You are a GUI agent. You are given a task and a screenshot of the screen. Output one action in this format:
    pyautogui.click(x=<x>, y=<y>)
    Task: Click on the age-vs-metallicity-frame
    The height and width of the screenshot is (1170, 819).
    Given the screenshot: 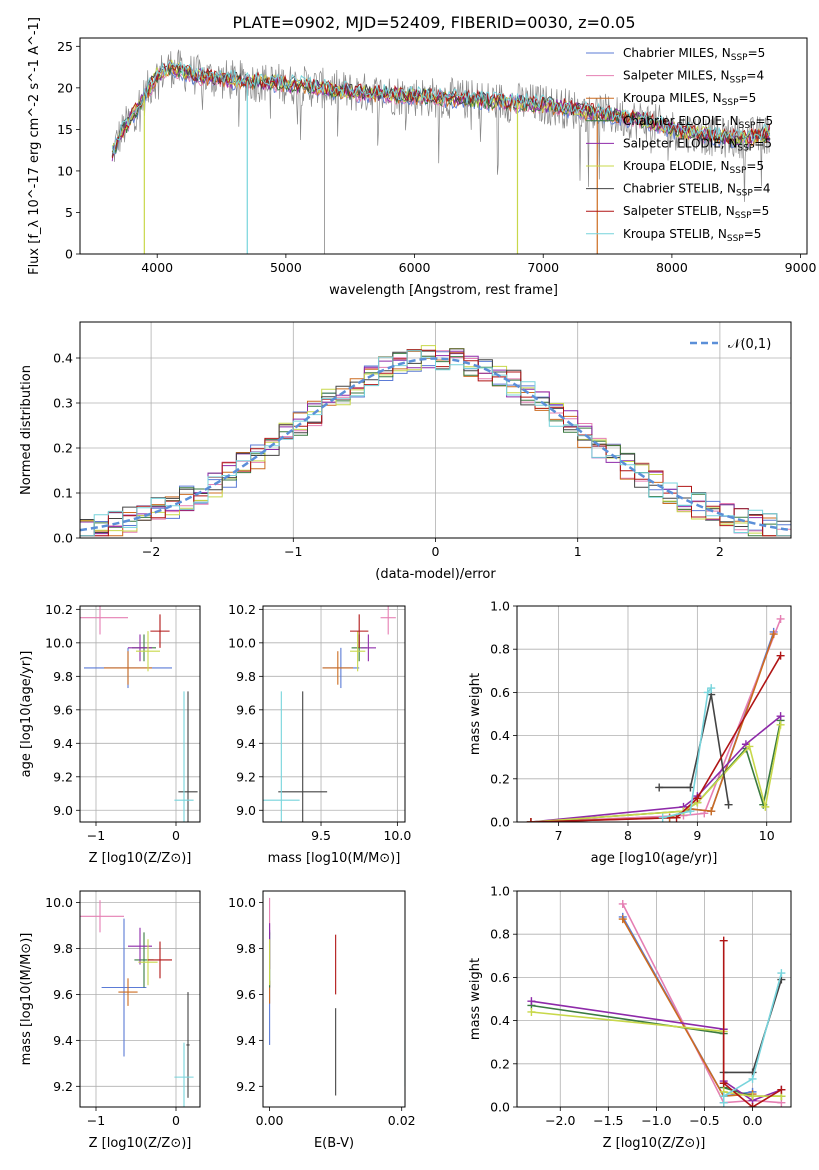 What is the action you would take?
    pyautogui.click(x=140, y=714)
    